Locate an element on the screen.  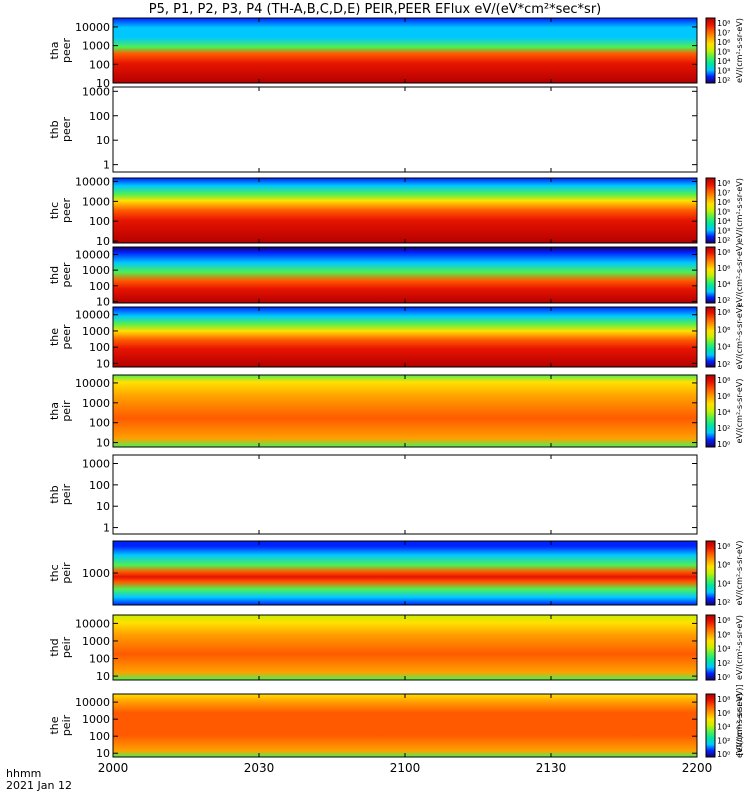
colorbar-thc-peer is located at coordinates (710, 210).